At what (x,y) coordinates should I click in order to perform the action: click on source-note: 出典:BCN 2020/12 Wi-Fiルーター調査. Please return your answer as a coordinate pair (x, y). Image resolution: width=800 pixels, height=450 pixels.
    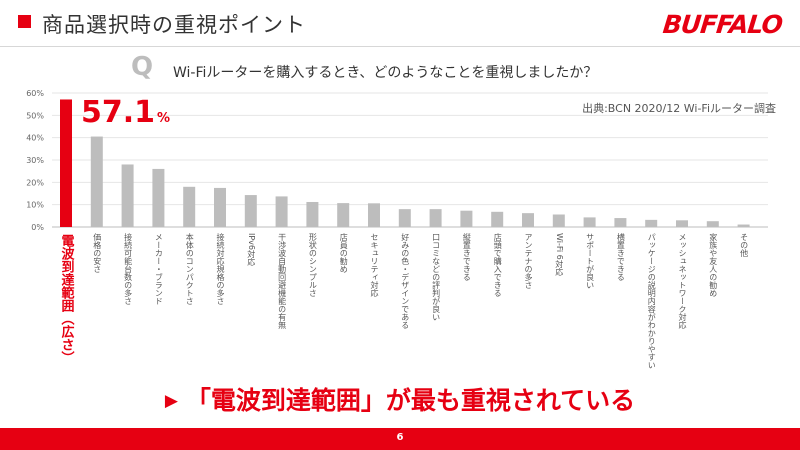
    Looking at the image, I should click on (679, 108).